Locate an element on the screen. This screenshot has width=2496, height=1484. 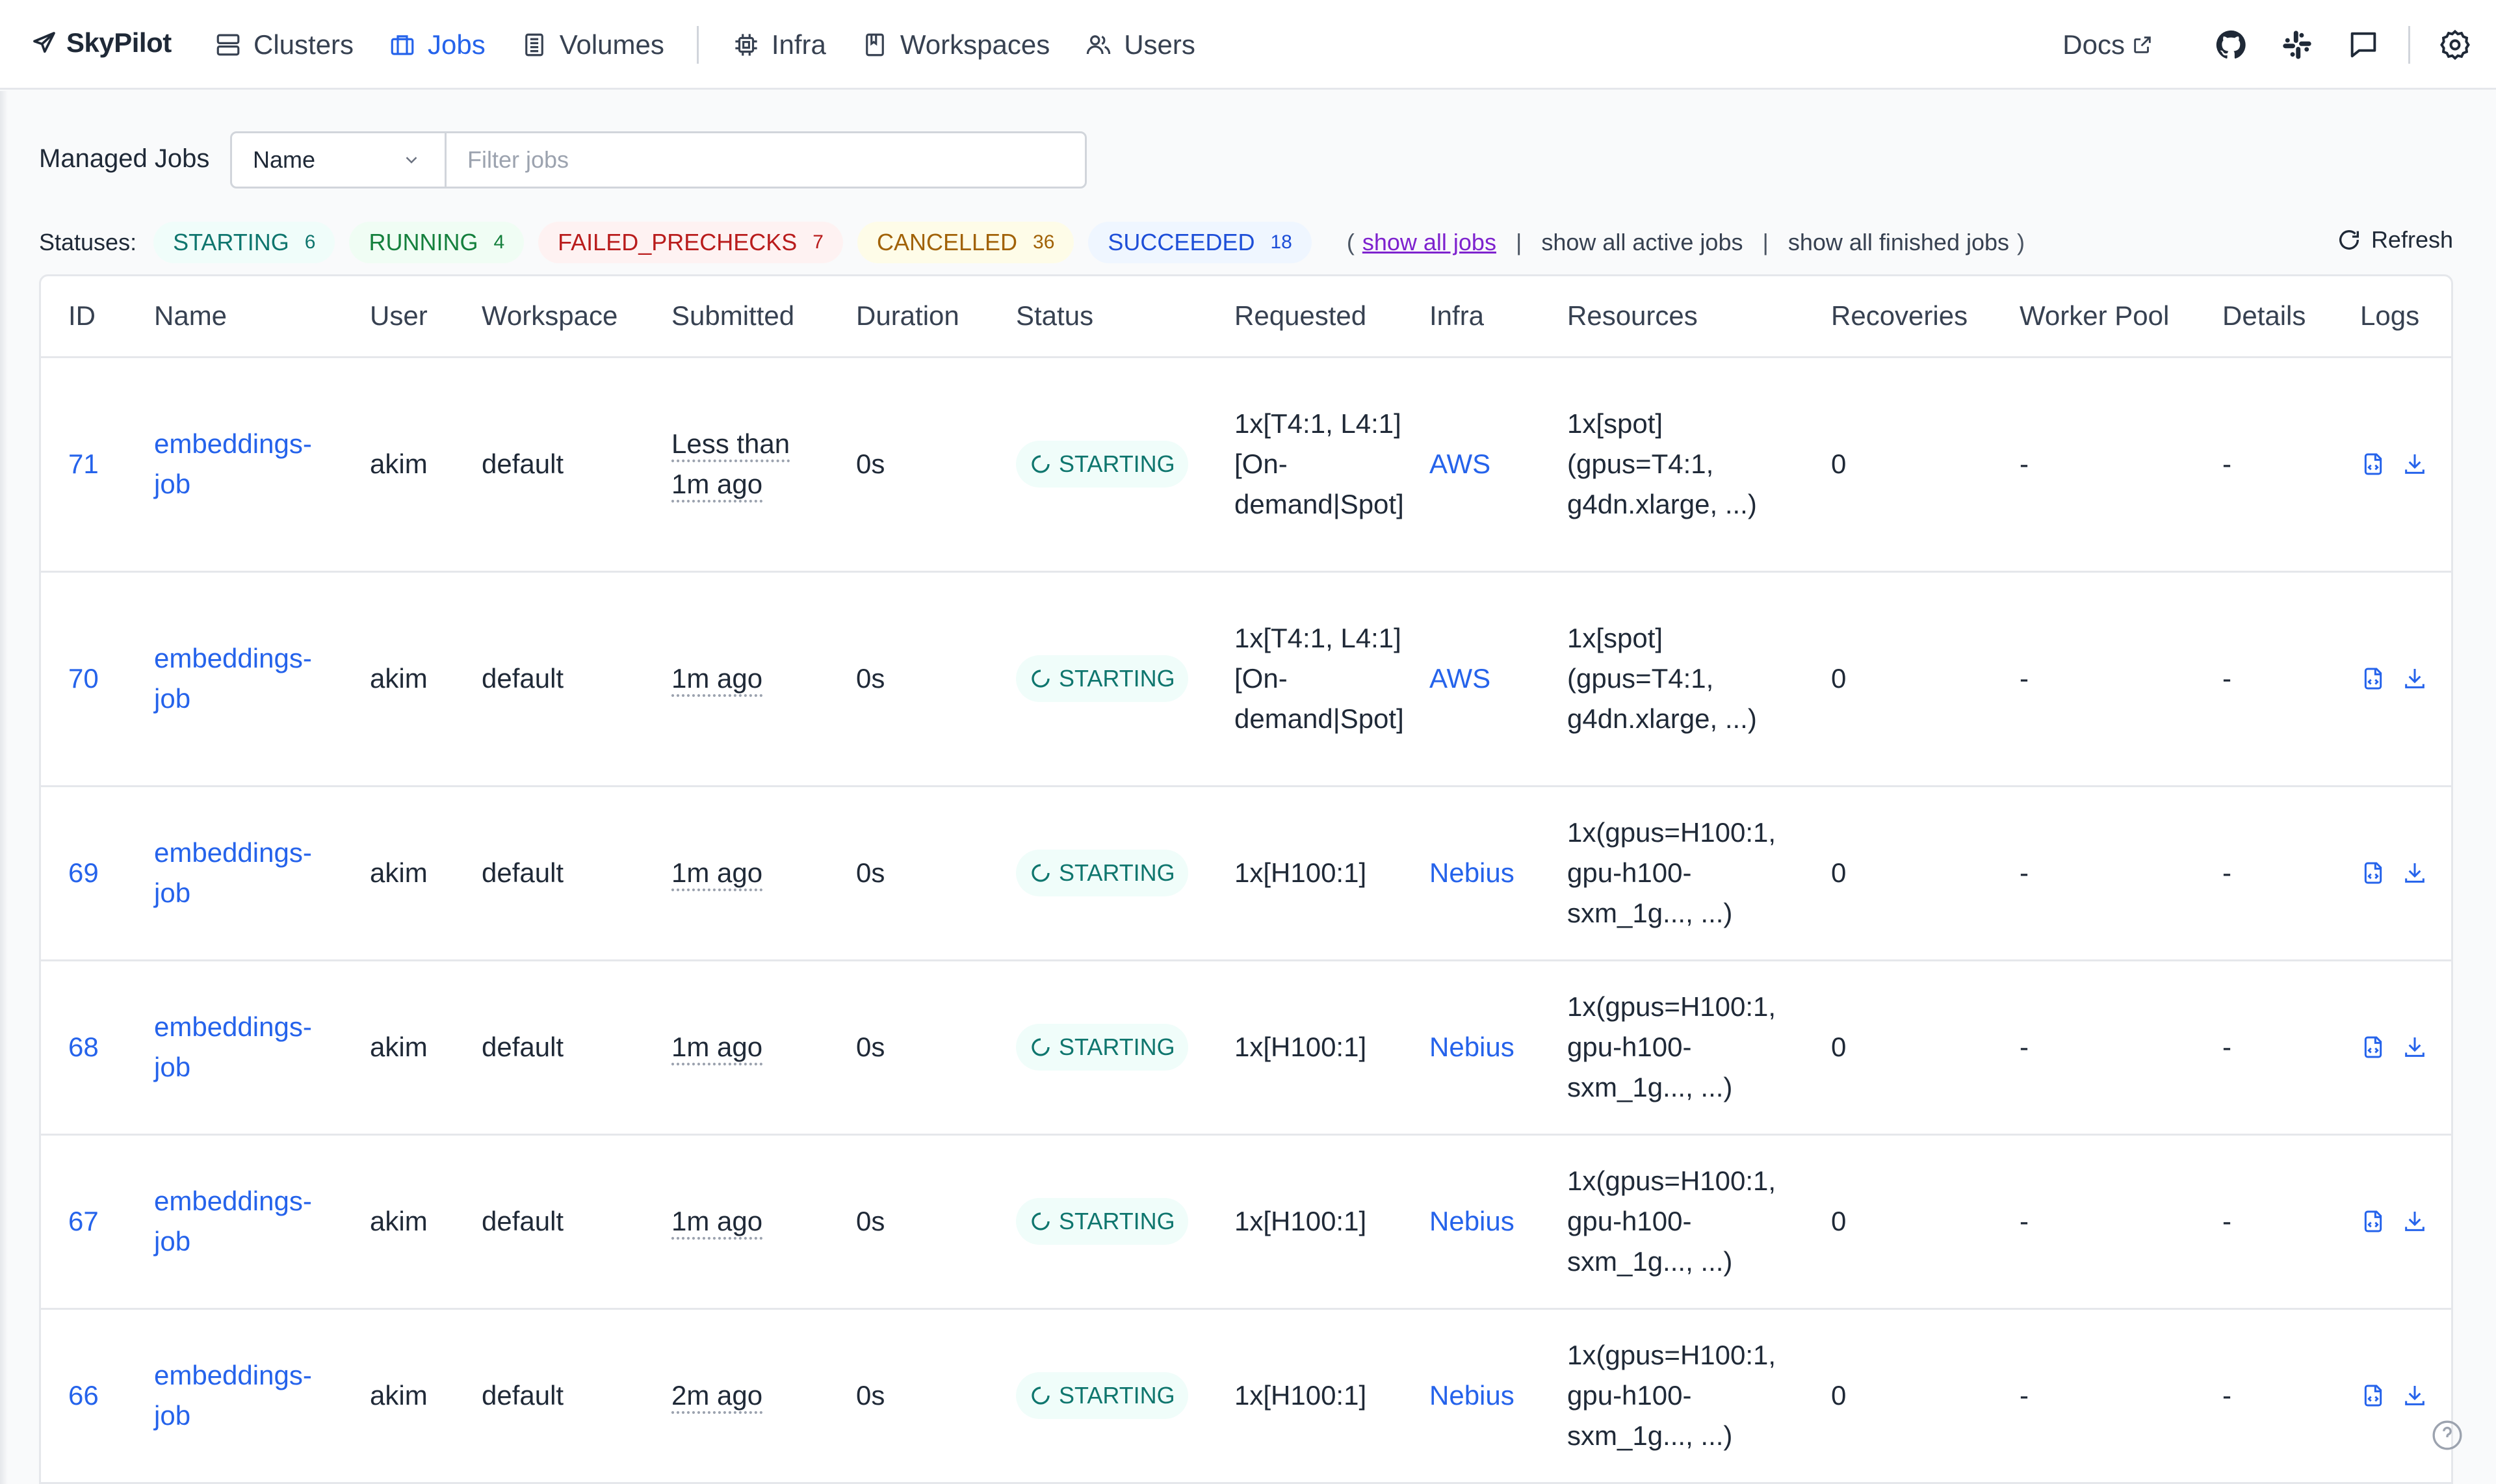
job-id-link: 71 is located at coordinates (84, 464).